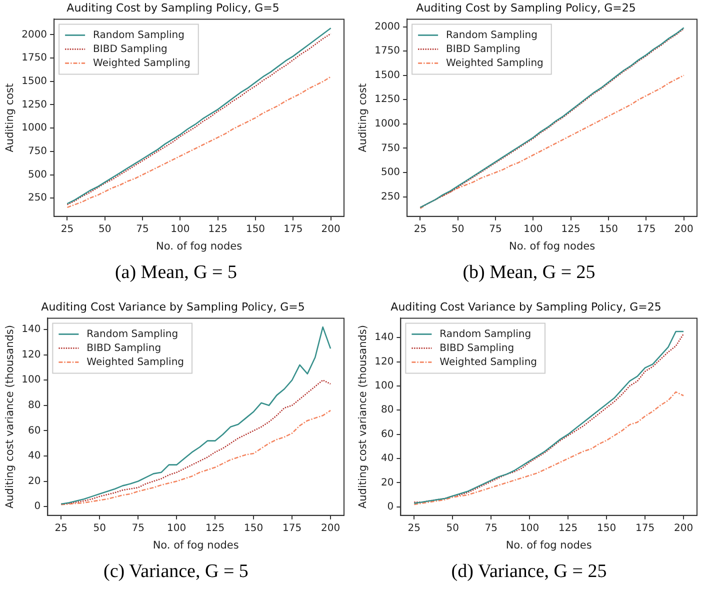 This screenshot has height=594, width=705. Describe the element at coordinates (176, 571) in the screenshot. I see `text: (c) Variance, G = 5` at that location.